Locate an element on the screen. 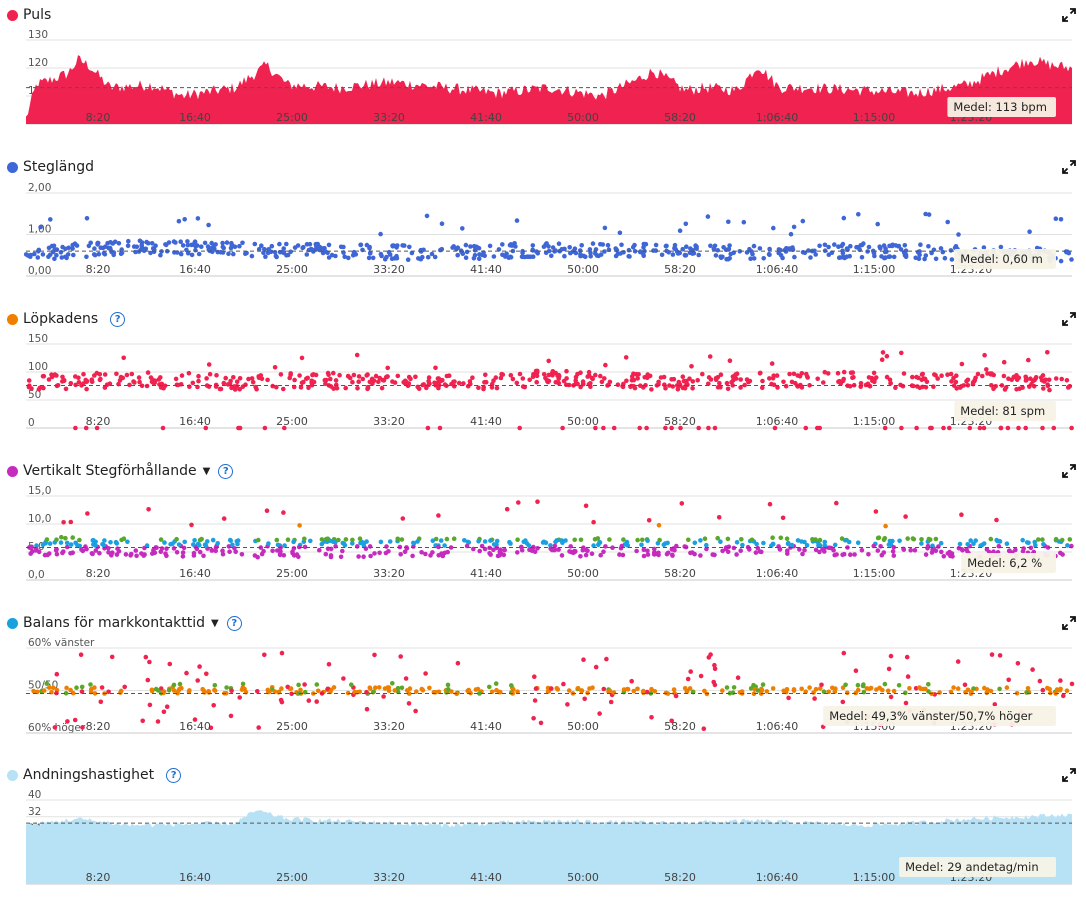 The image size is (1086, 912). mean-label-box is located at coordinates (1001, 107).